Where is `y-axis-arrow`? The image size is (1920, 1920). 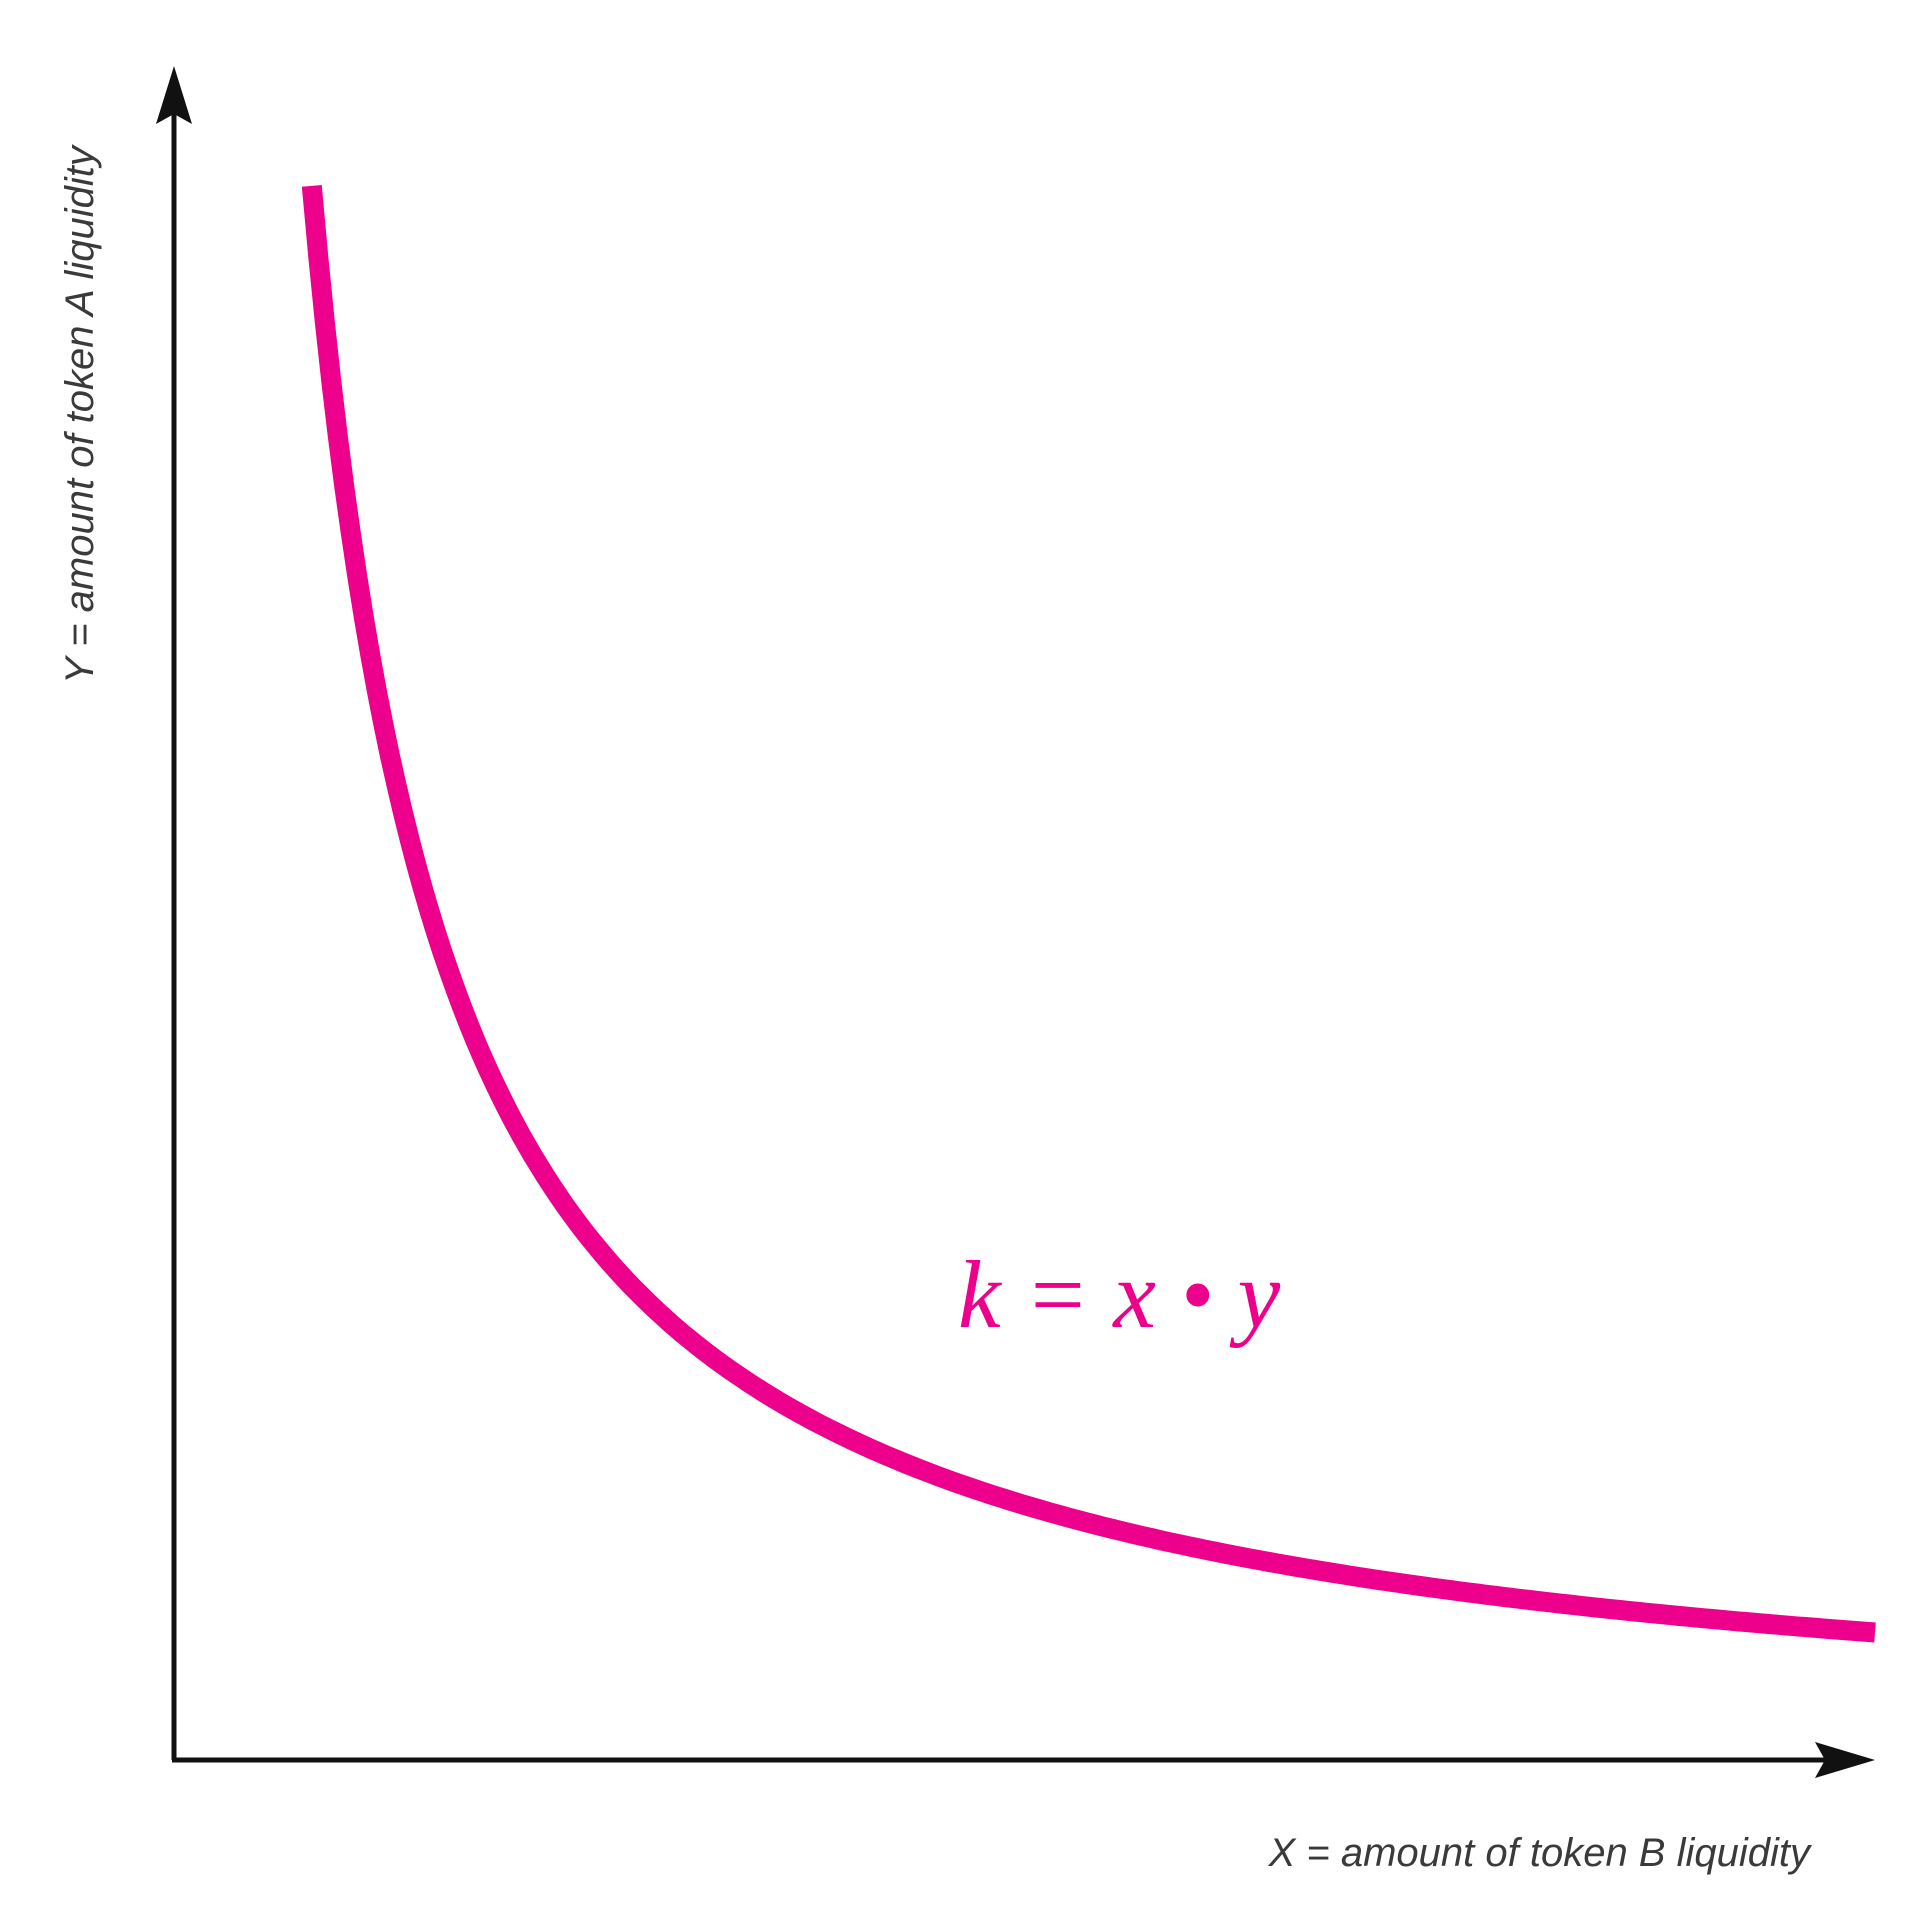 y-axis-arrow is located at coordinates (174, 95).